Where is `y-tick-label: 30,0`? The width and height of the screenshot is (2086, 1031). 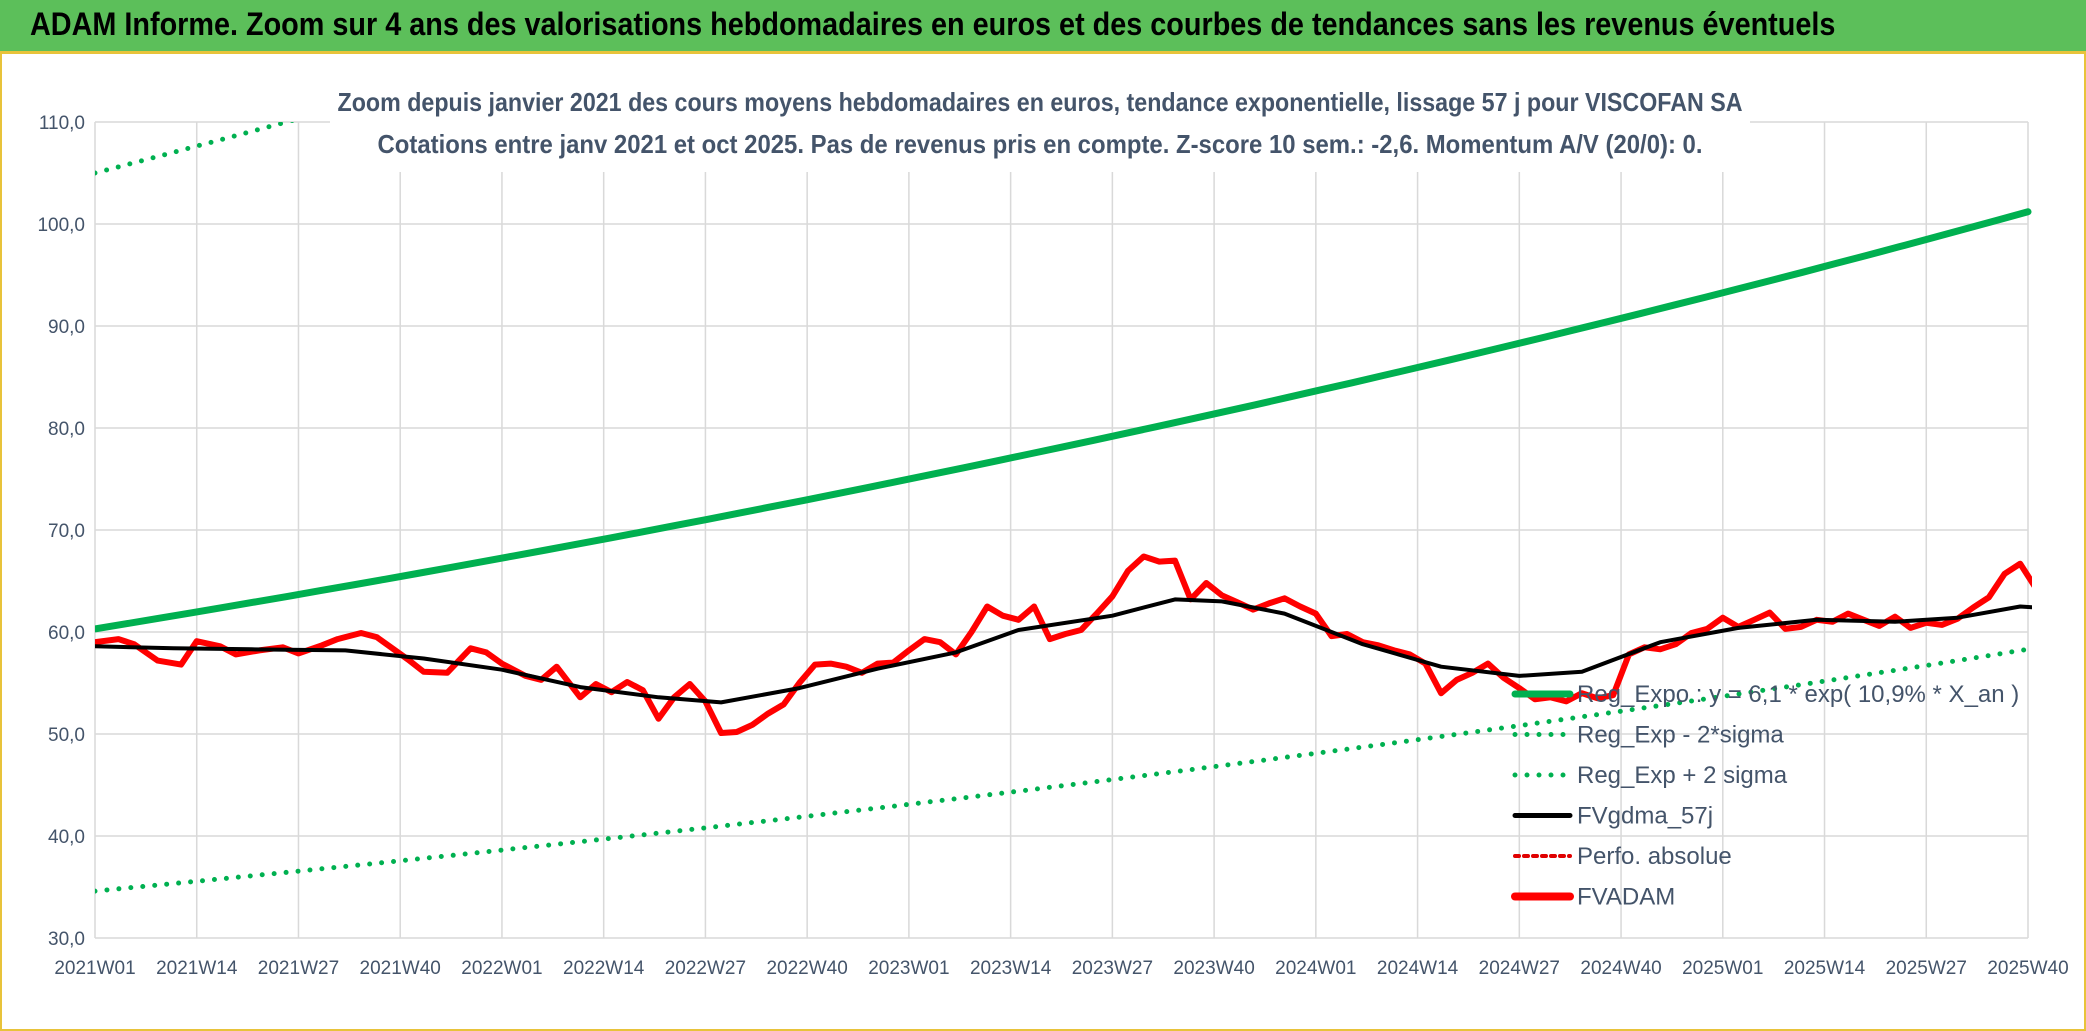
y-tick-label: 30,0 is located at coordinates (66, 939).